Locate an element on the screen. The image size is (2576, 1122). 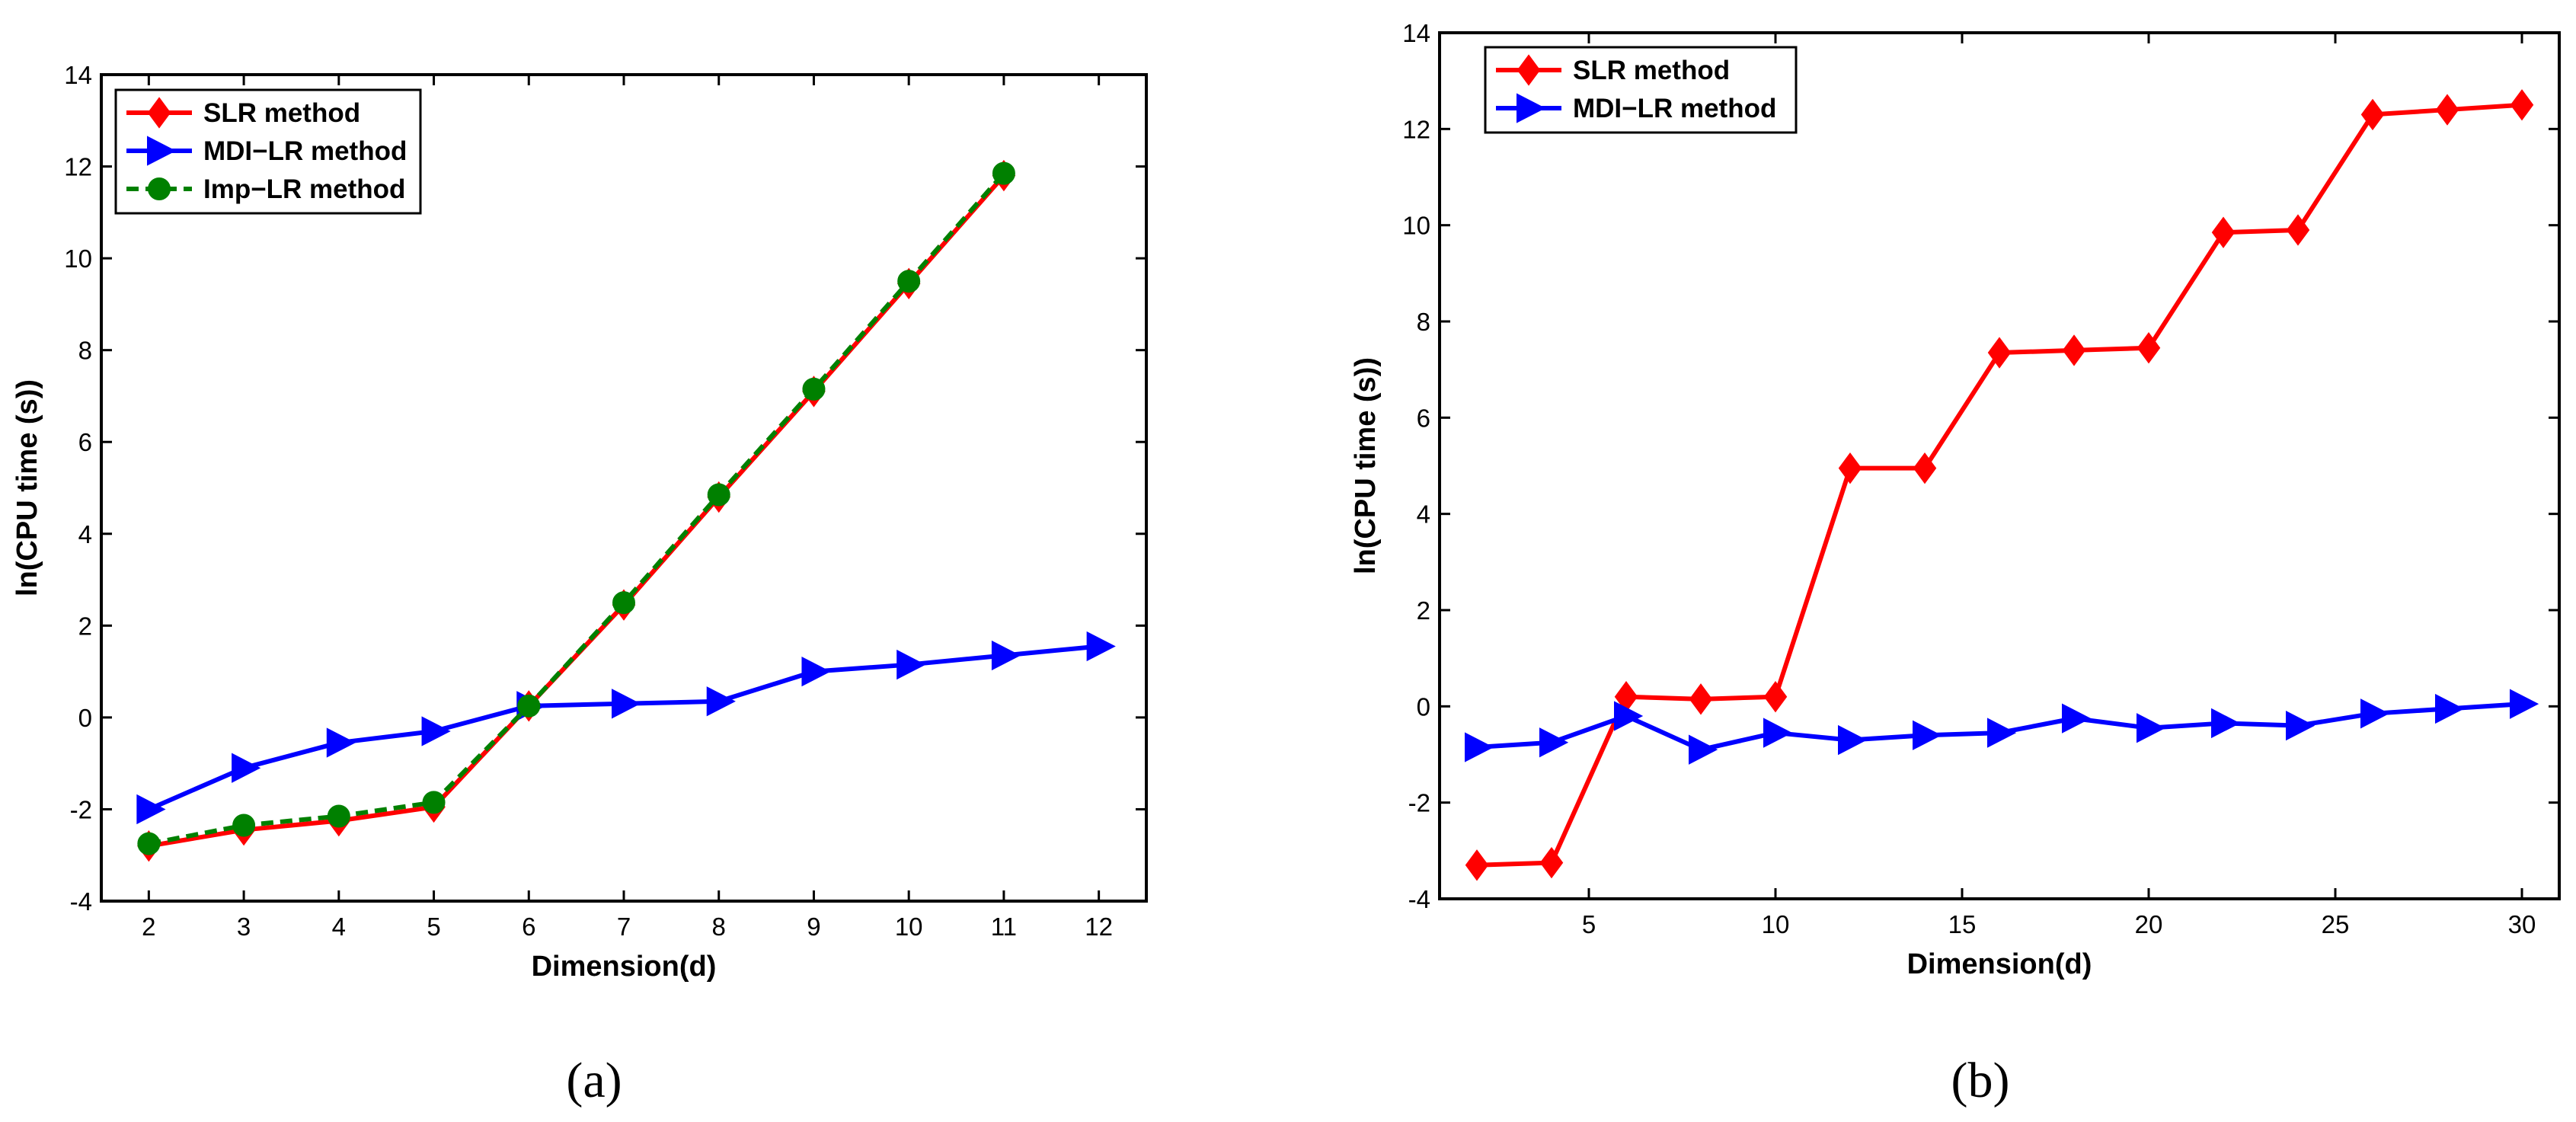
panel-caption: (b) is located at coordinates (1980, 1080).